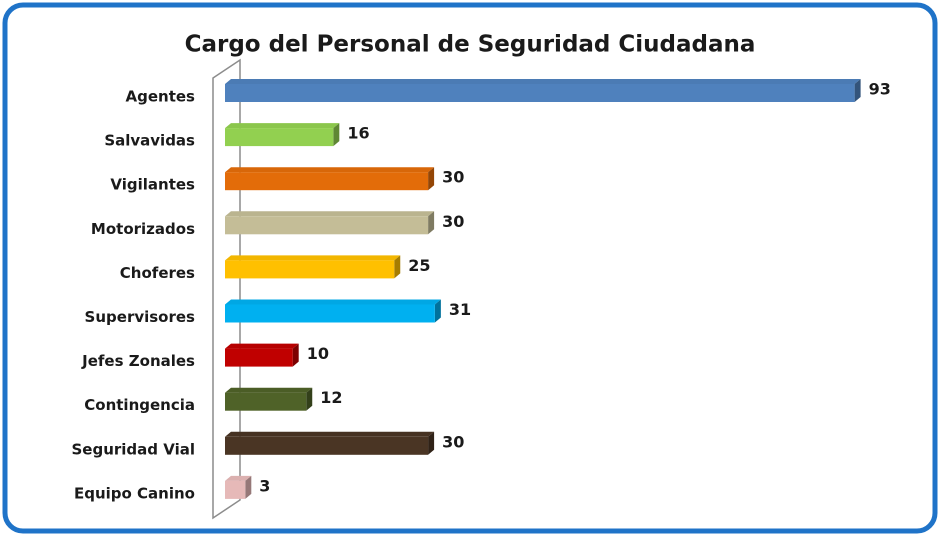 The height and width of the screenshot is (538, 942). What do you see at coordinates (358, 133) in the screenshot?
I see `value-label: 16` at bounding box center [358, 133].